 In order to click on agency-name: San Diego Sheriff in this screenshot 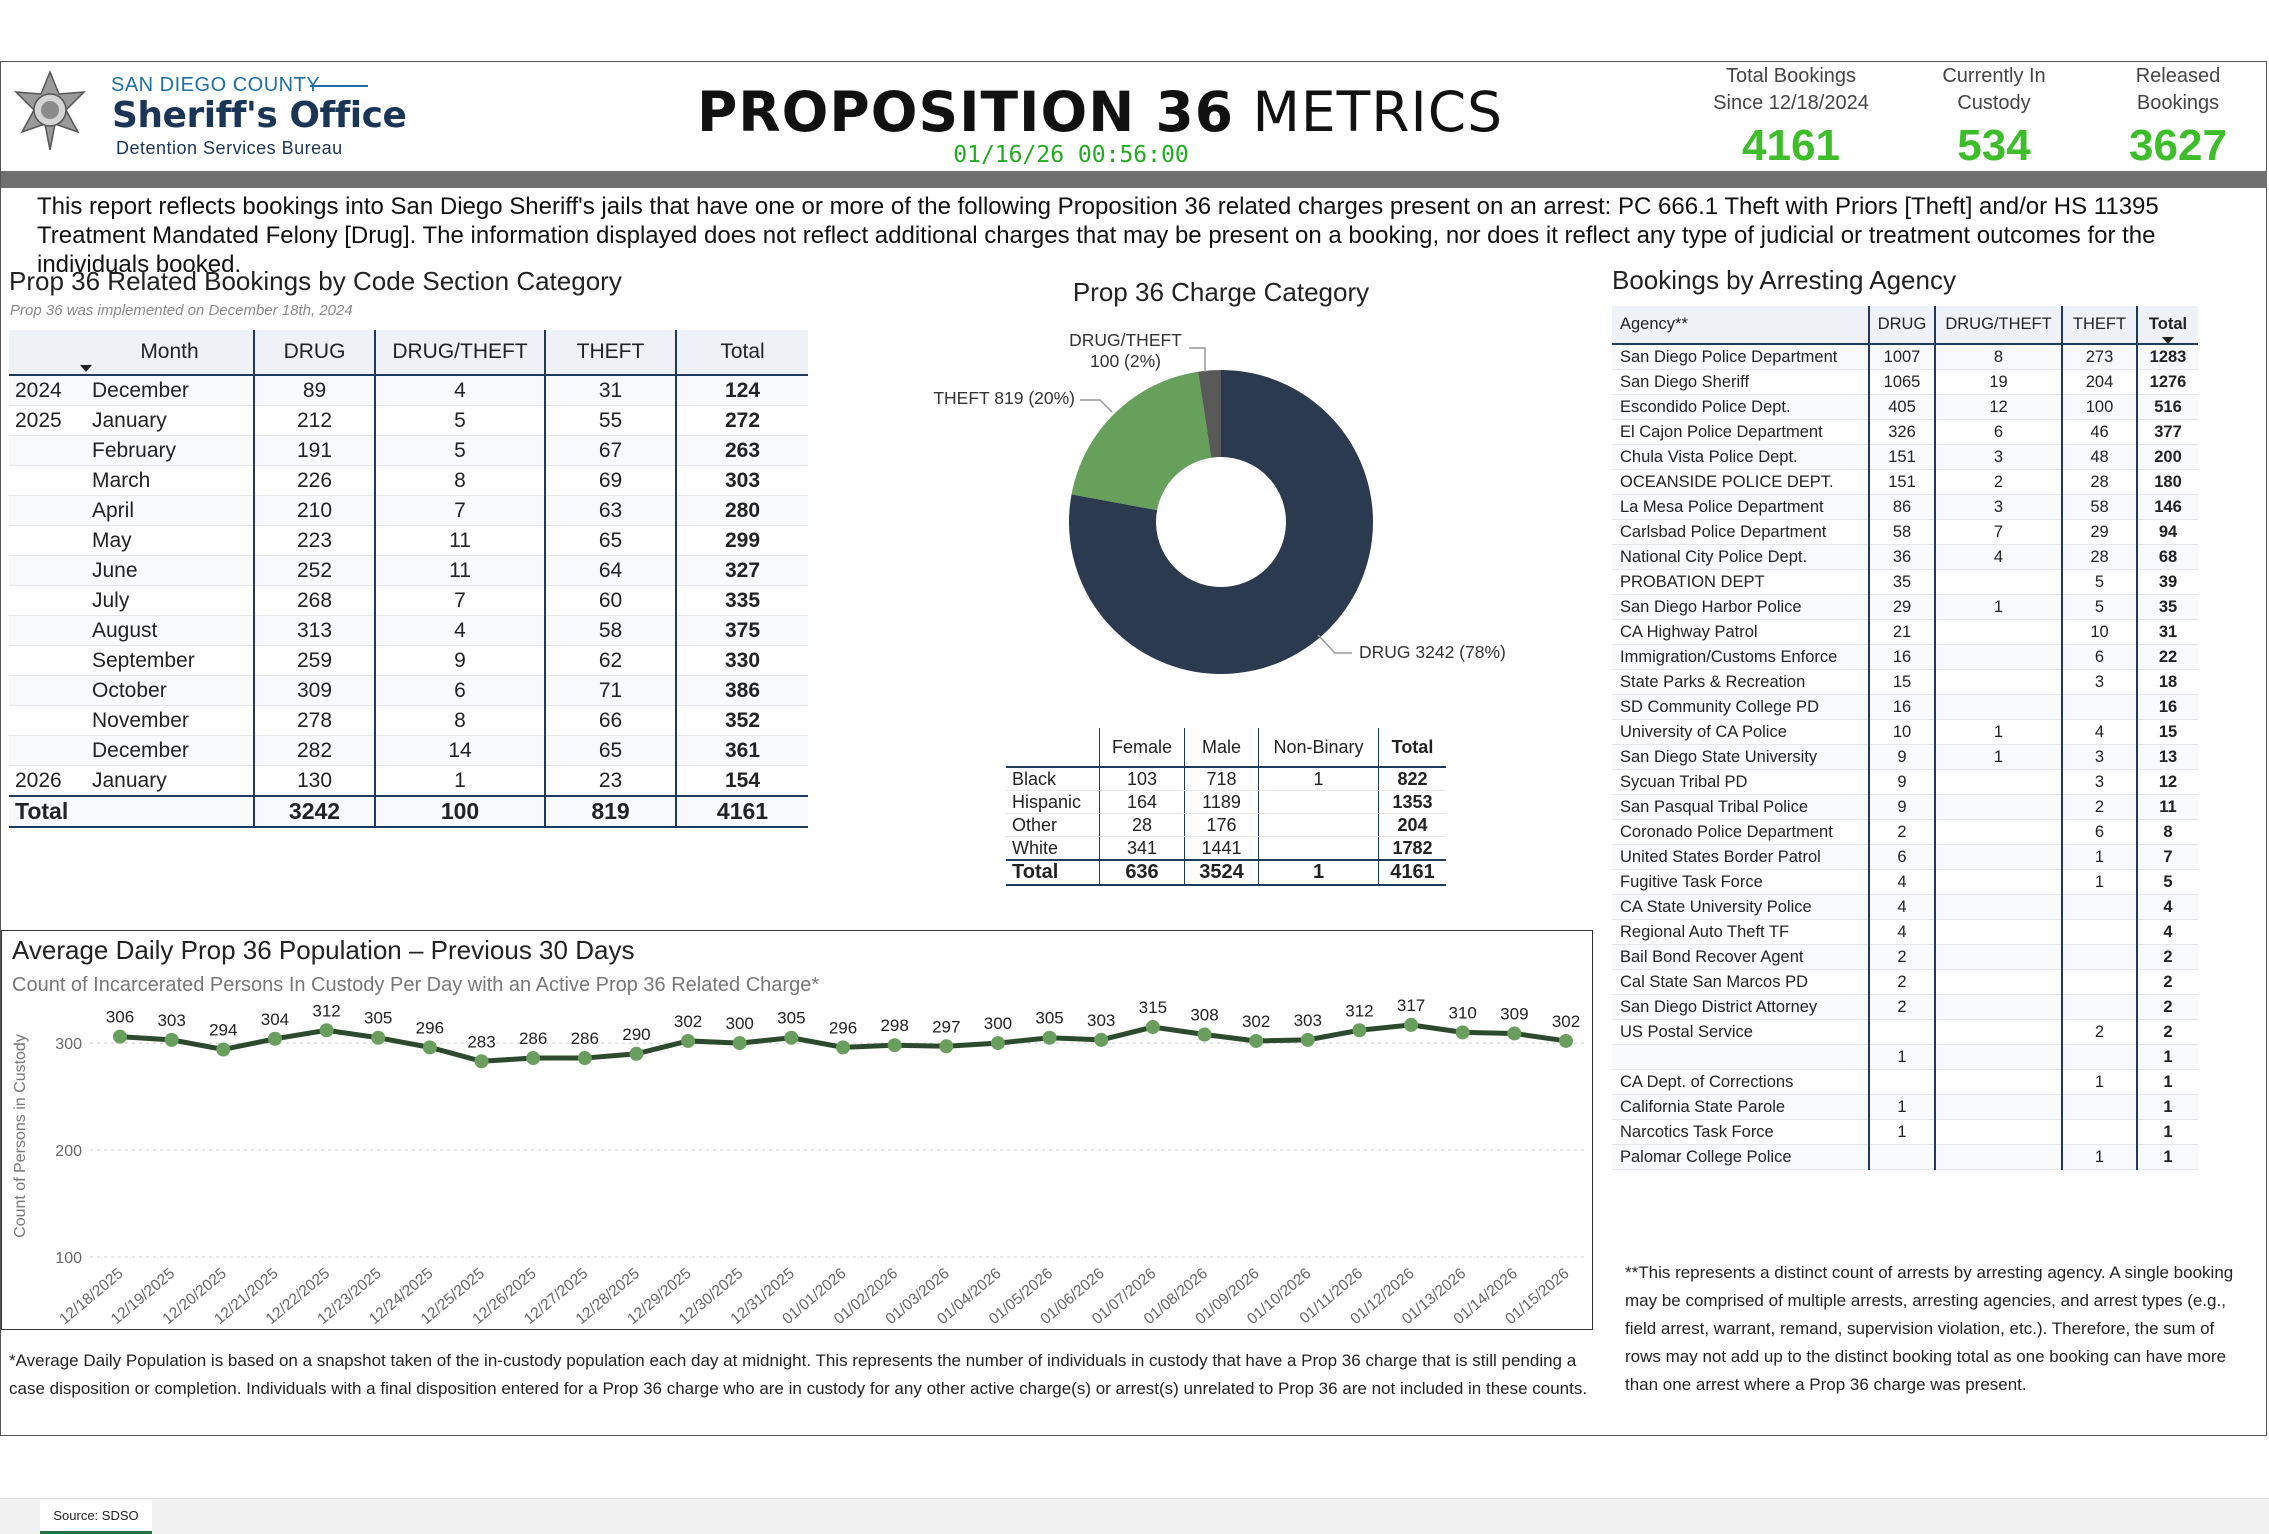, I will do `click(1740, 382)`.